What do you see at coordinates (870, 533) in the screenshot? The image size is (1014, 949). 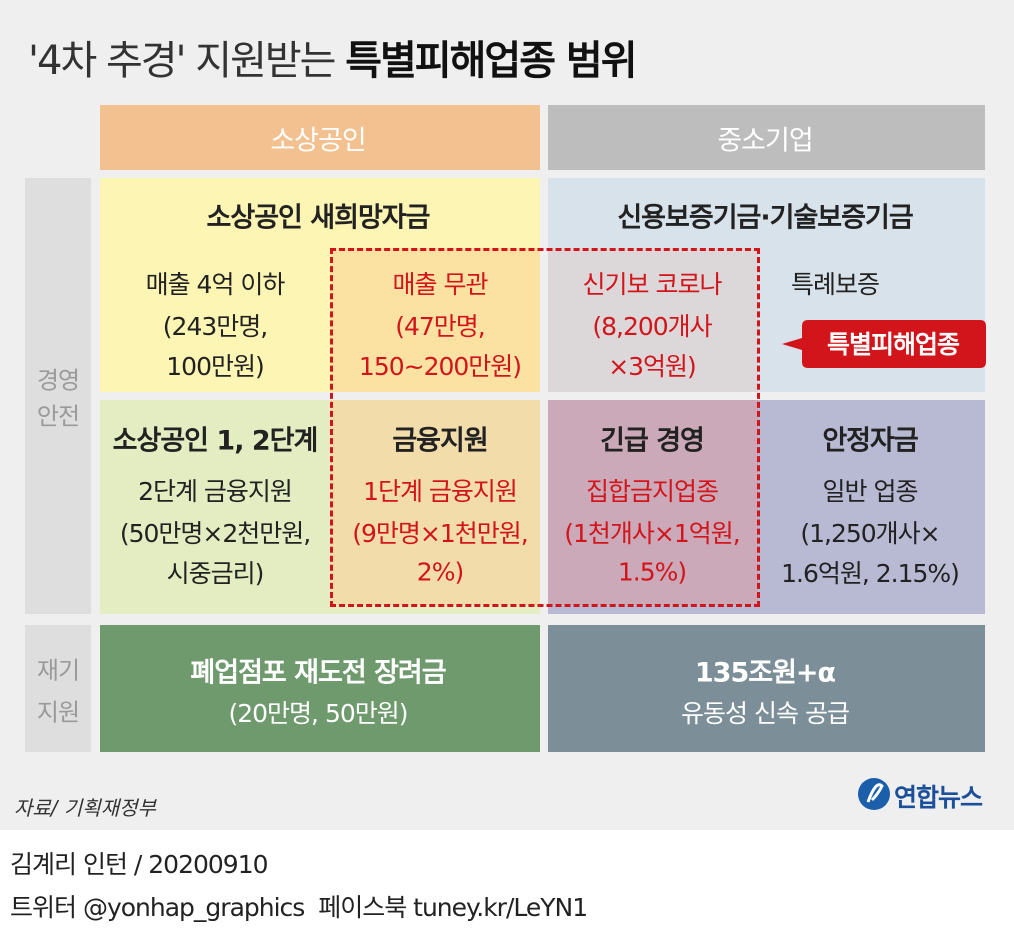 I see `cell-text: (1,250개사×` at bounding box center [870, 533].